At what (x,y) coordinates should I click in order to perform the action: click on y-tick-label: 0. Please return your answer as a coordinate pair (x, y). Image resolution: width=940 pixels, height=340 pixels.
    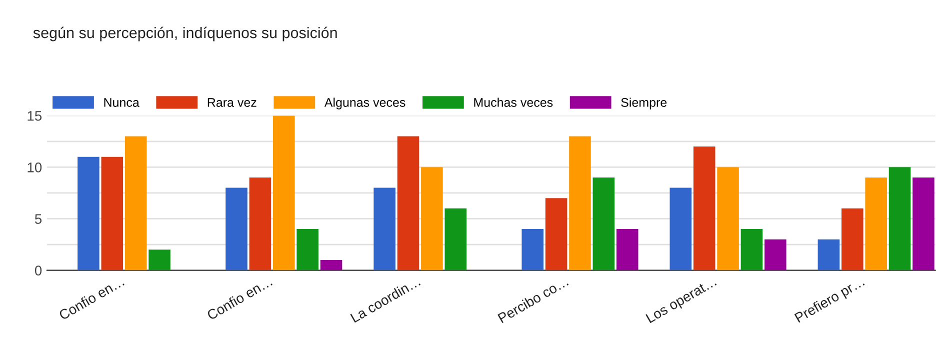
    Looking at the image, I should click on (38, 271).